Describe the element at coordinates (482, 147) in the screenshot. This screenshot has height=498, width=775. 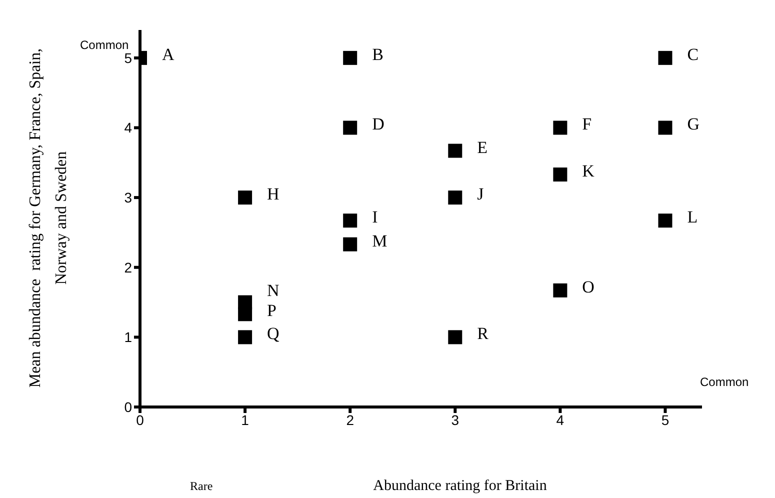
I see `annotation: E` at that location.